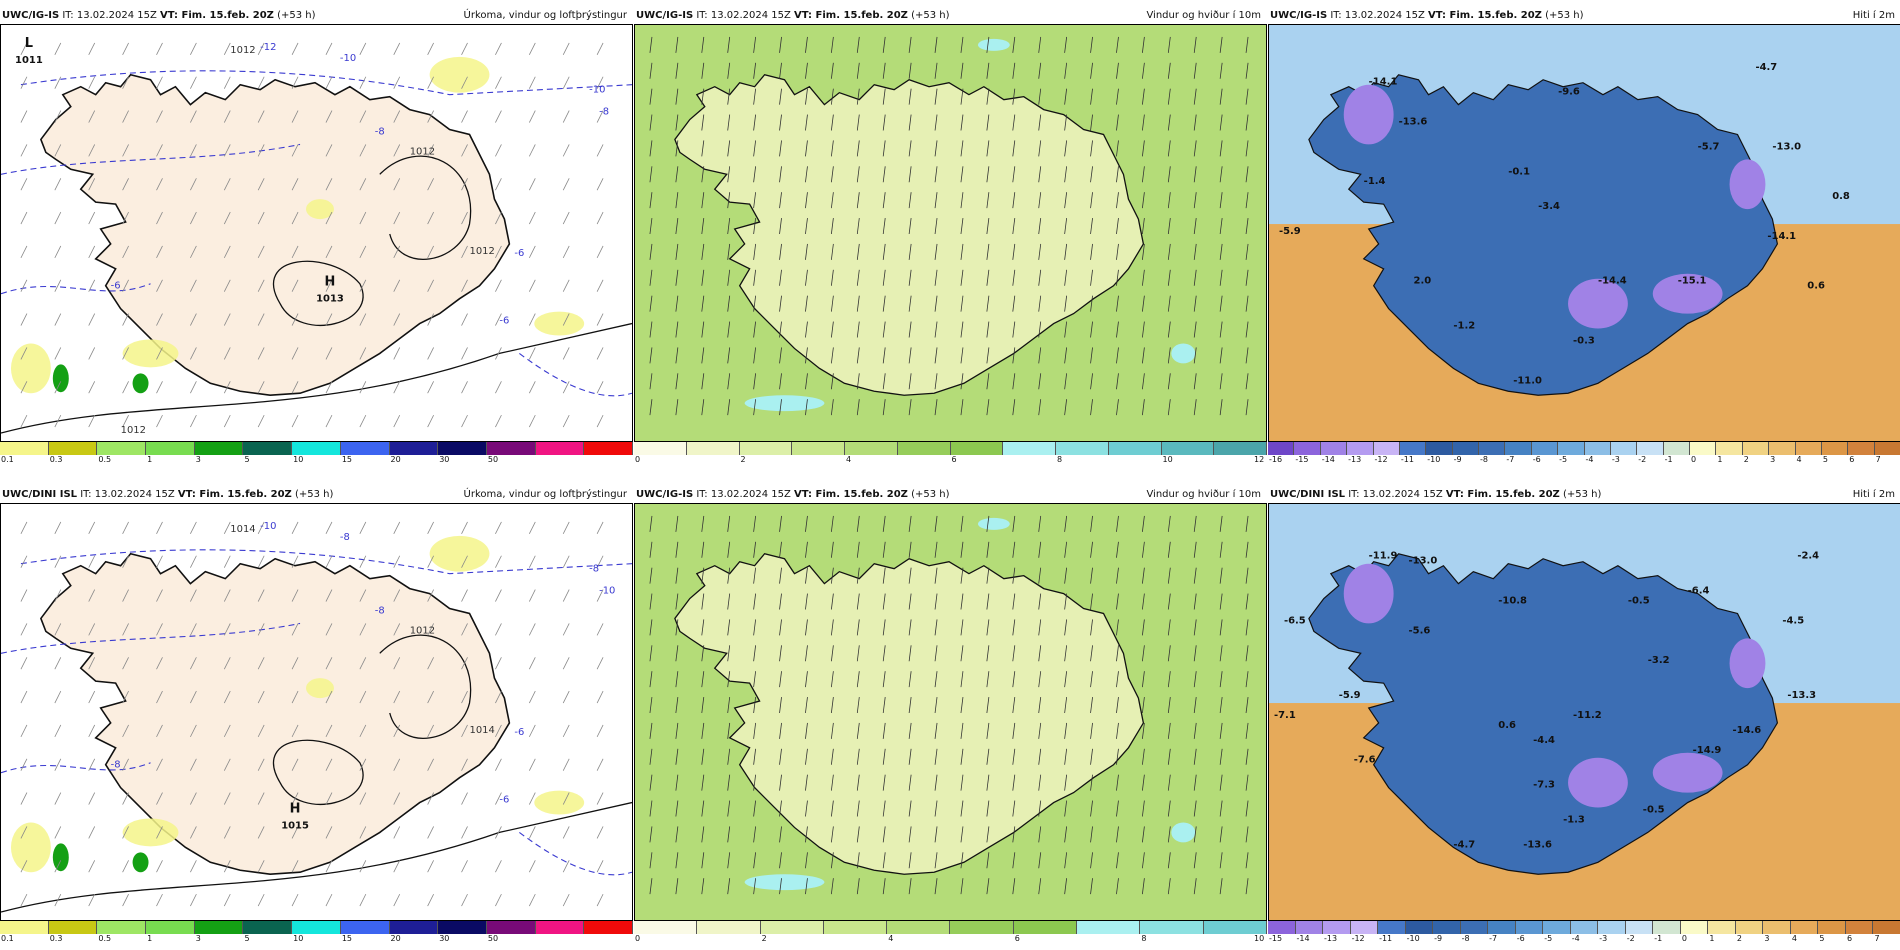 Image resolution: width=1900 pixels, height=950 pixels. Describe the element at coordinates (1794, 938) in the screenshot. I see `colorbar-tick: 4` at that location.